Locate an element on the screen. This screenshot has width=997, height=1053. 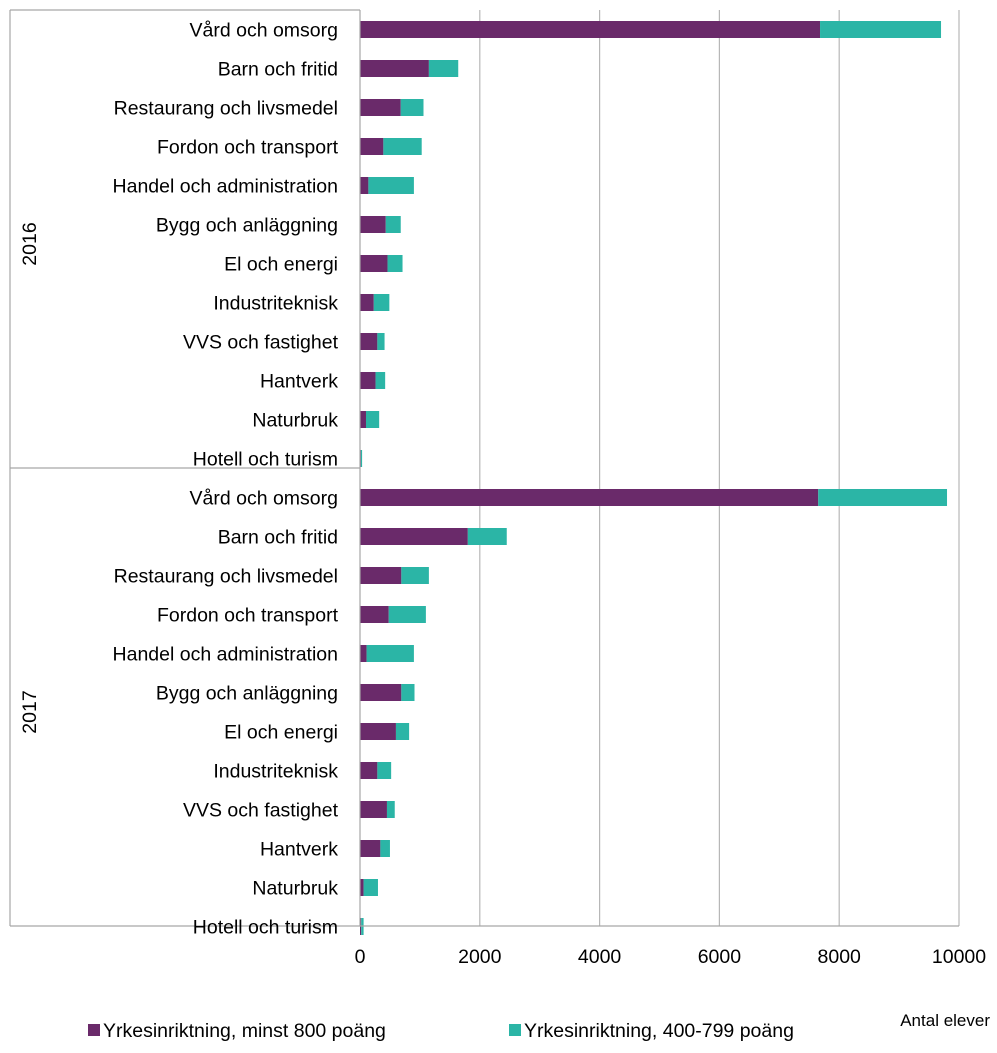
group-label: 2016 is located at coordinates (30, 243).